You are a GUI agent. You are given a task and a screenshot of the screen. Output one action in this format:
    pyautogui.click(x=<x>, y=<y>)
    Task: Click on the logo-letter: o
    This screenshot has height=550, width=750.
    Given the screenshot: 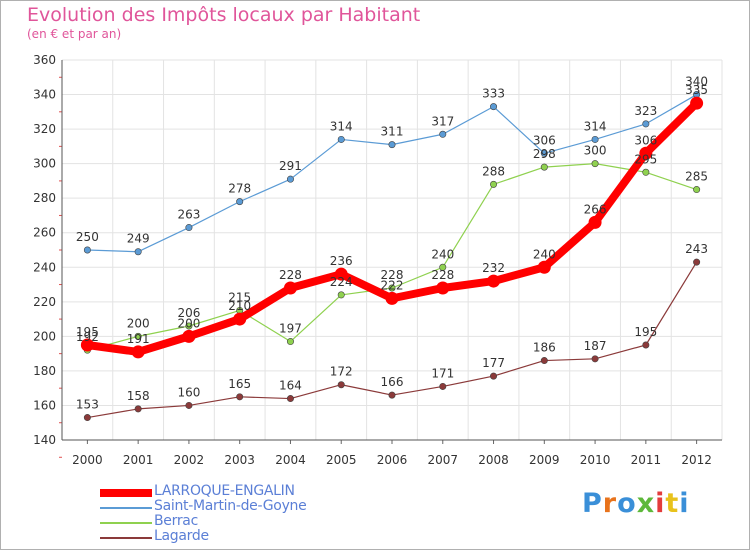 What is the action you would take?
    pyautogui.click(x=627, y=503)
    